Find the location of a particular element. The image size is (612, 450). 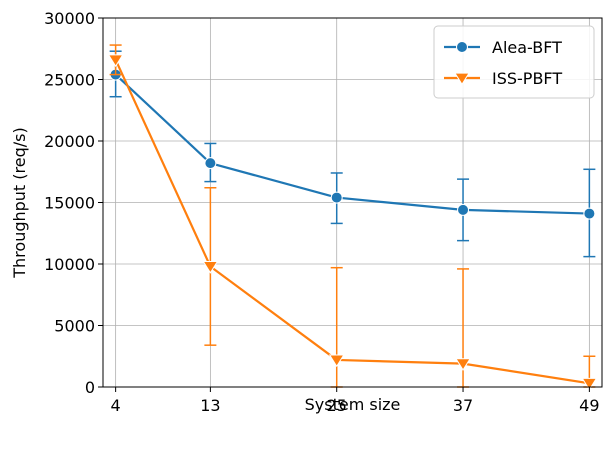

y-tick-label: 20000 is located at coordinates (69, 141).